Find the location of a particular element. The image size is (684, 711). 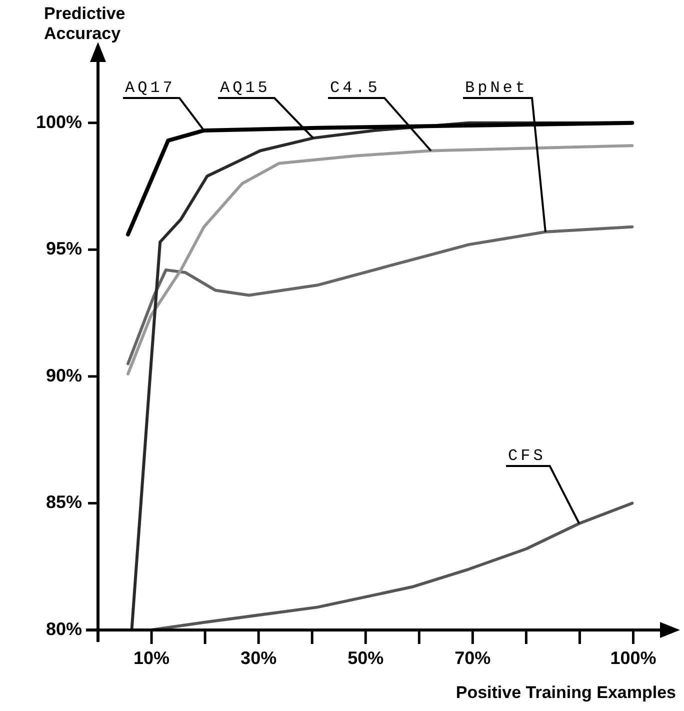

x-tick-label: 30% is located at coordinates (258, 658).